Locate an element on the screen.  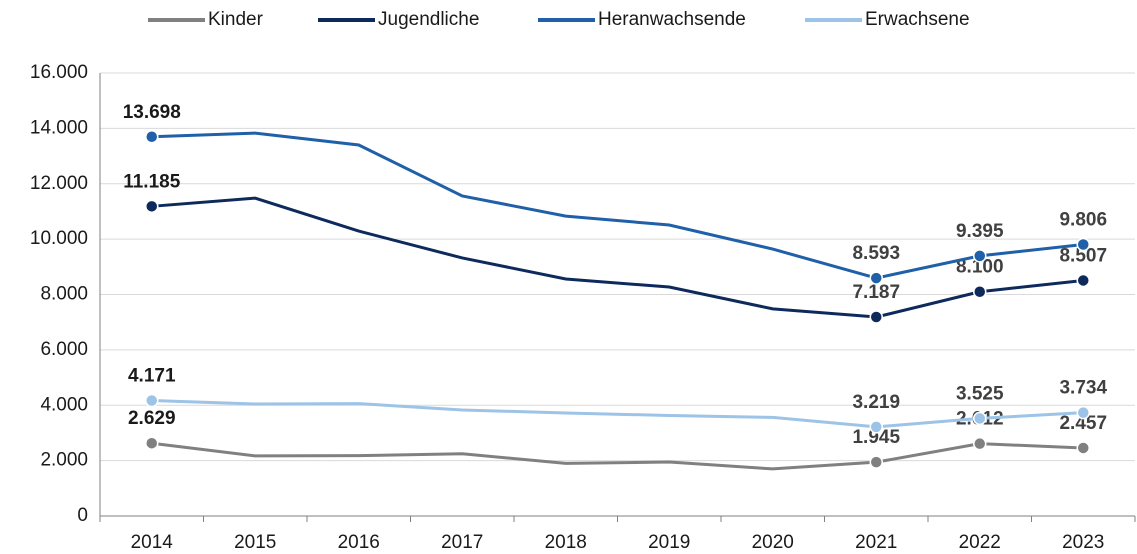
legend-label: Kinder is located at coordinates (236, 19).